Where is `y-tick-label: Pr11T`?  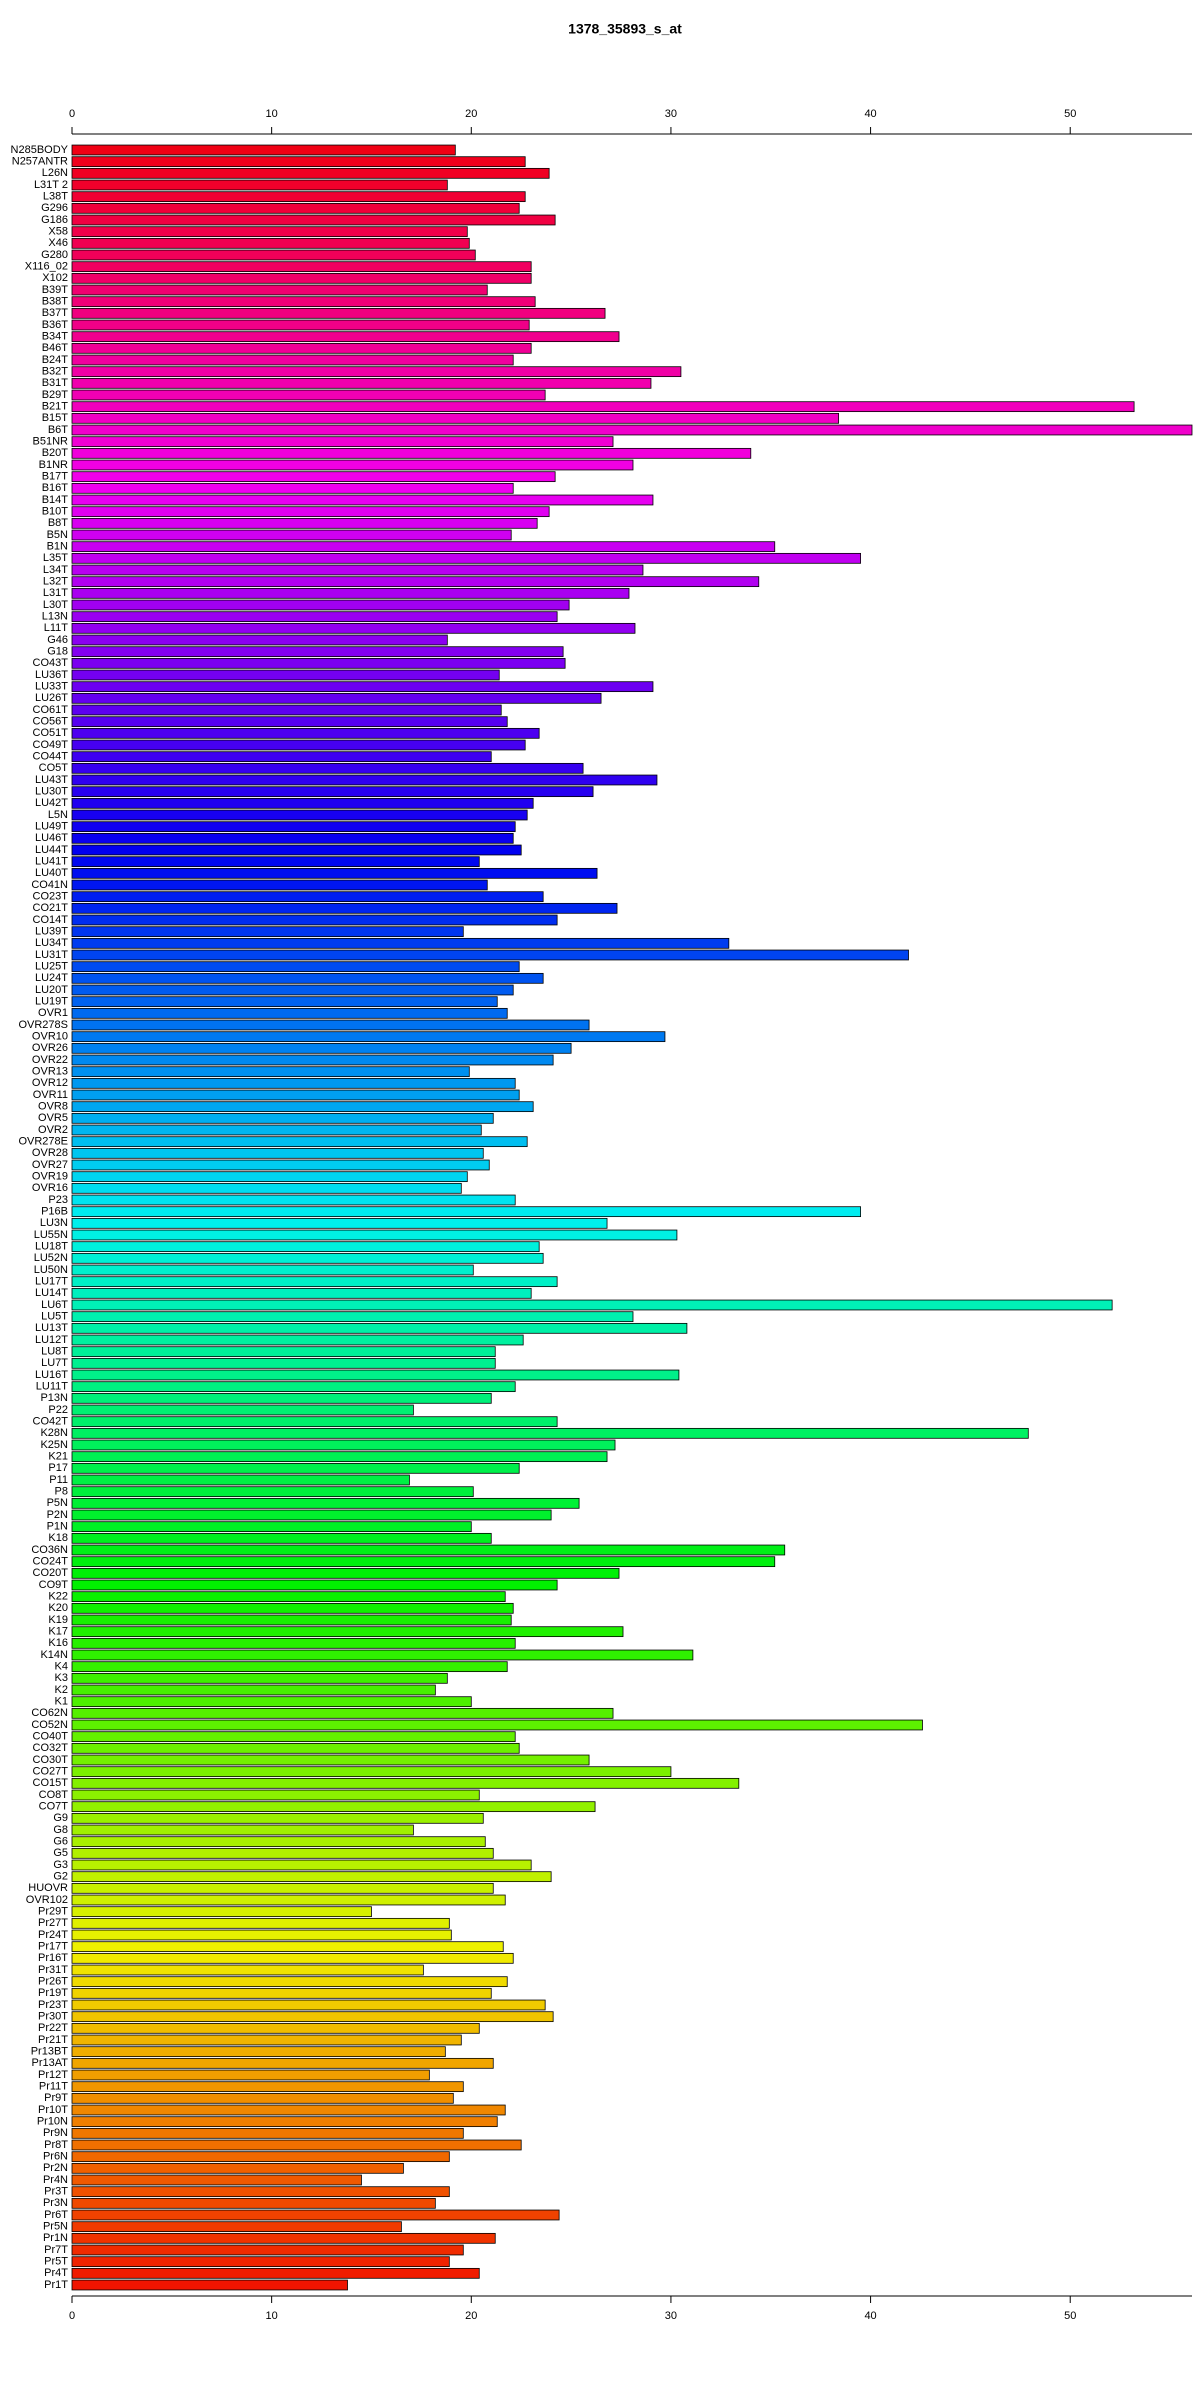
y-tick-label: Pr11T is located at coordinates (53, 2087).